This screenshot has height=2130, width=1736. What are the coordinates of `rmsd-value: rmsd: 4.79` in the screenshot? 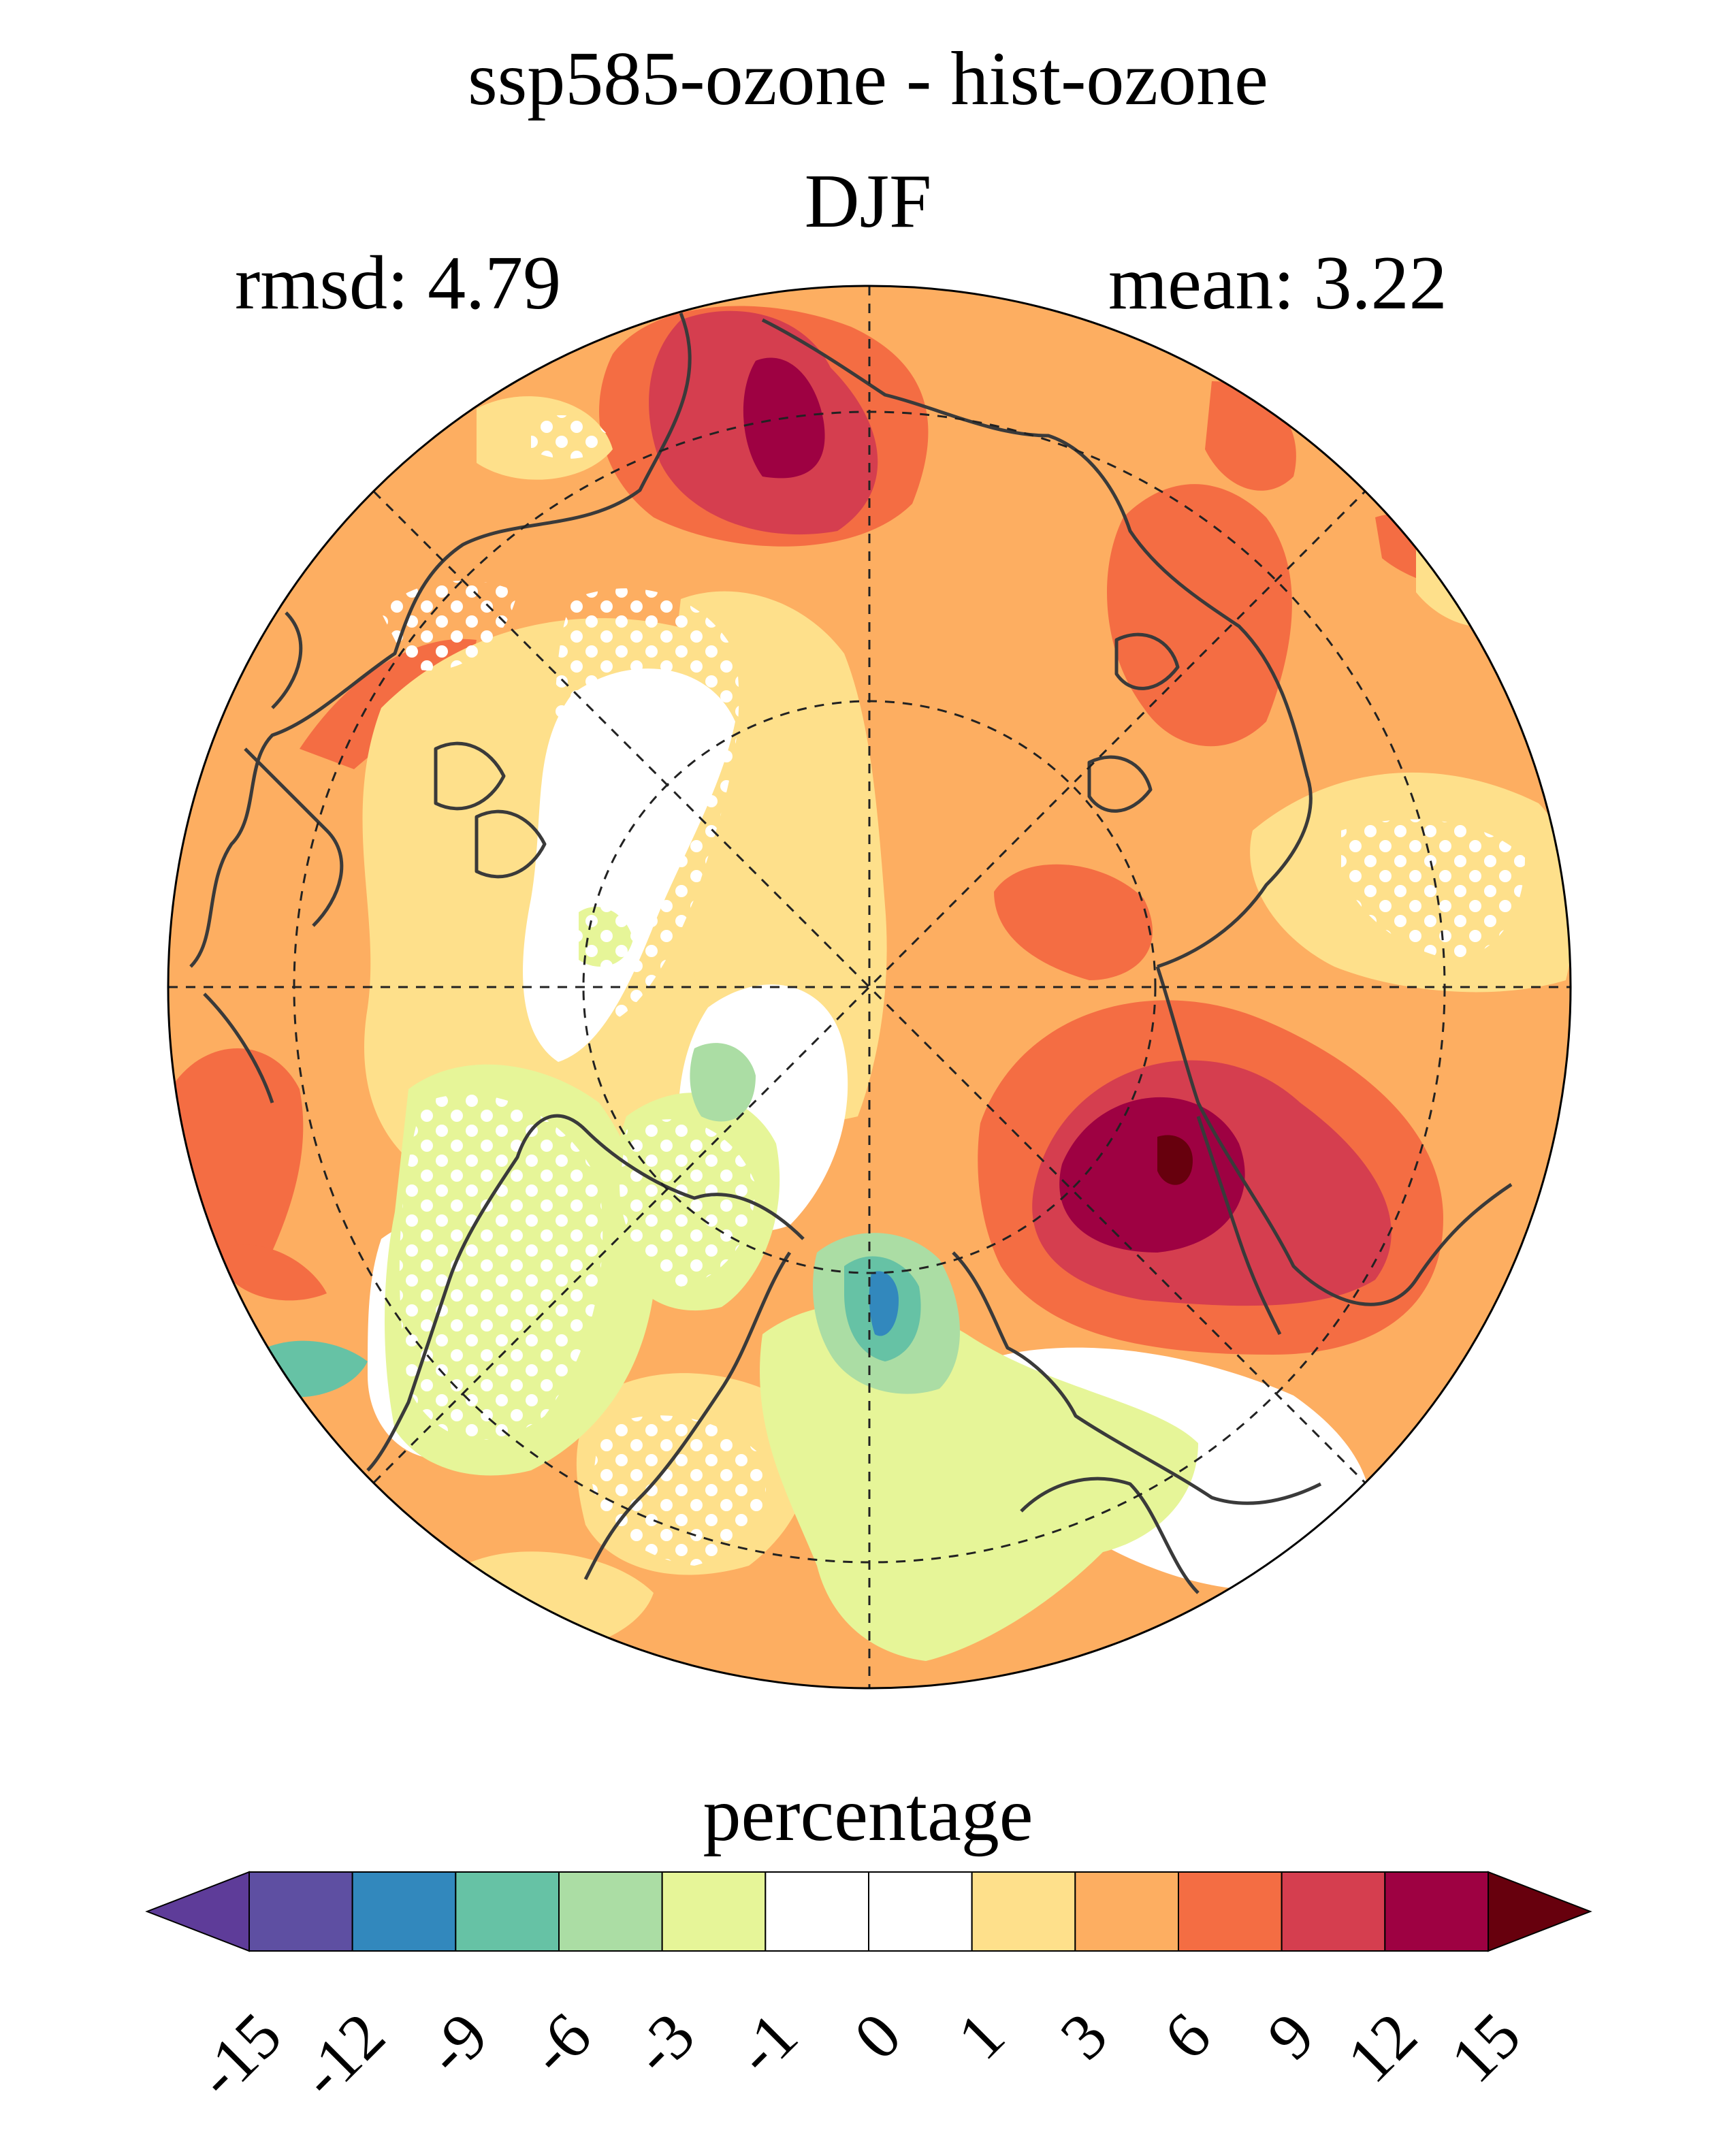 It's located at (398, 283).